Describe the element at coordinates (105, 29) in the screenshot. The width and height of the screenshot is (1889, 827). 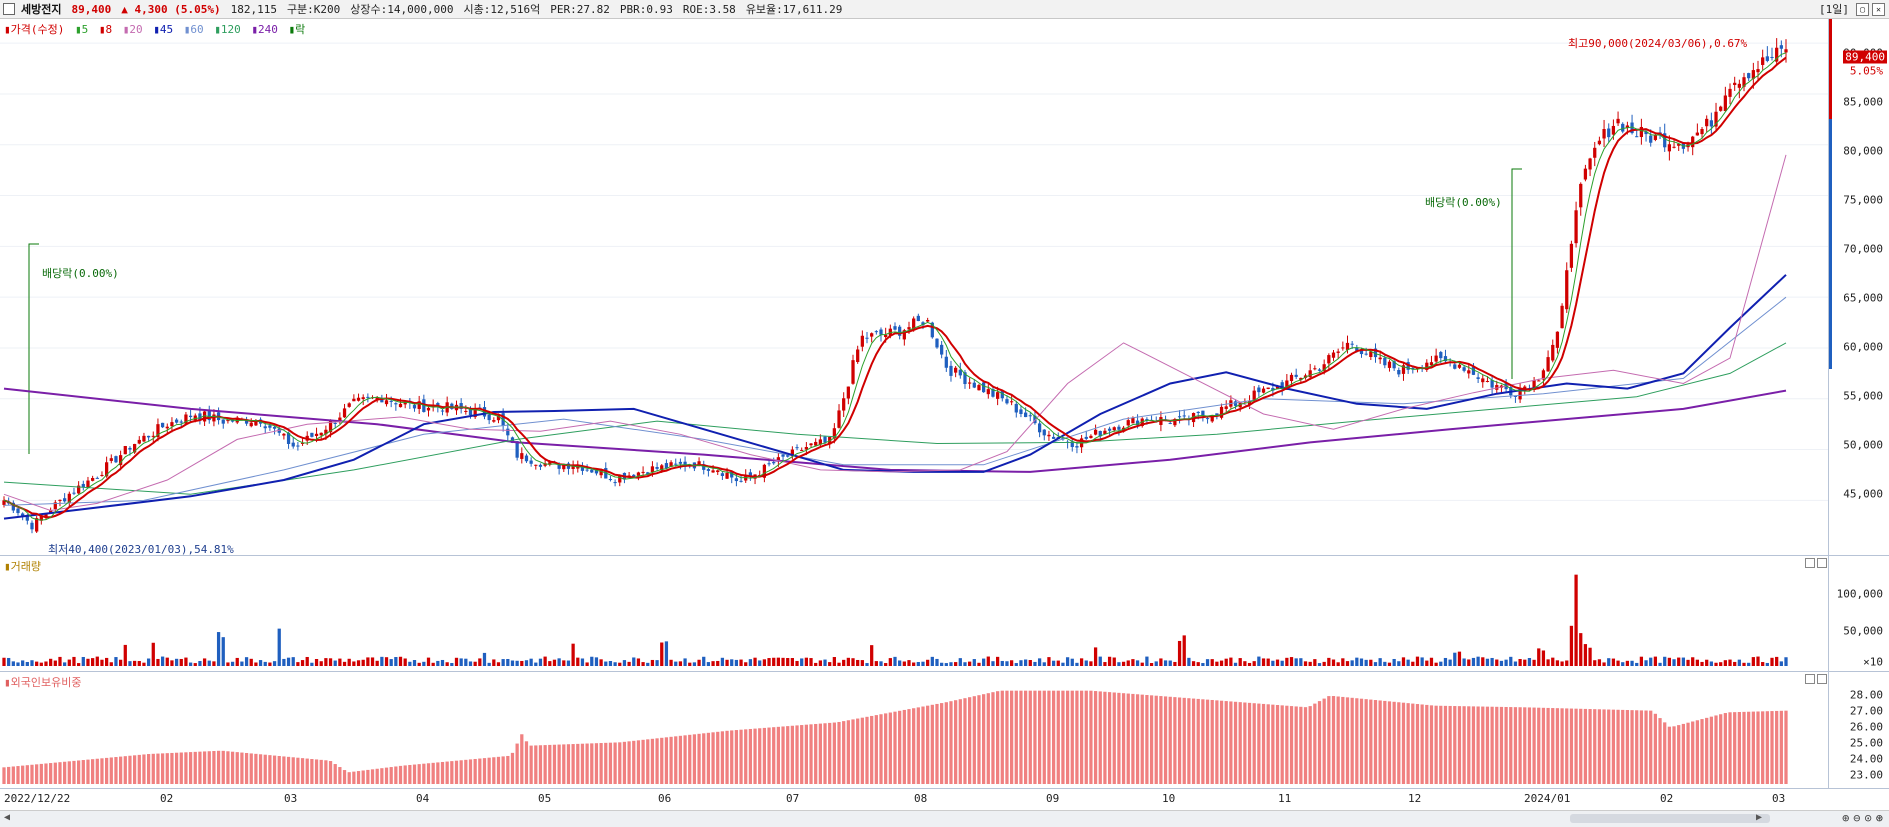
I see `legend-ma8: ▮8` at that location.